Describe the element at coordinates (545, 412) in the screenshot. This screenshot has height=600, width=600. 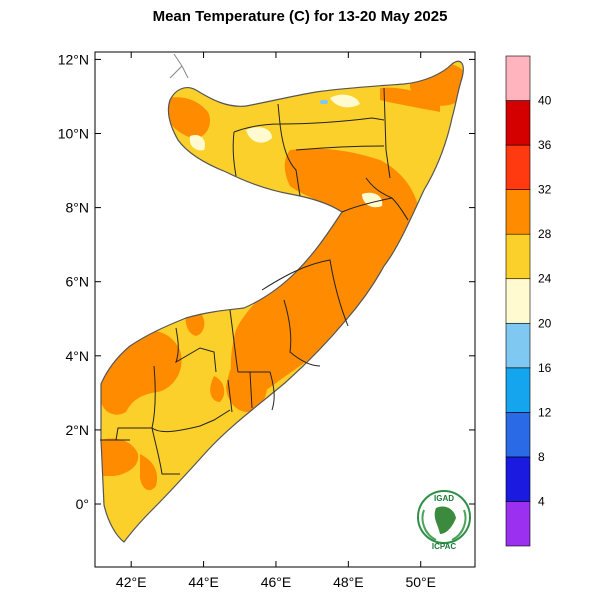
I see `colorbar-label: 12` at that location.